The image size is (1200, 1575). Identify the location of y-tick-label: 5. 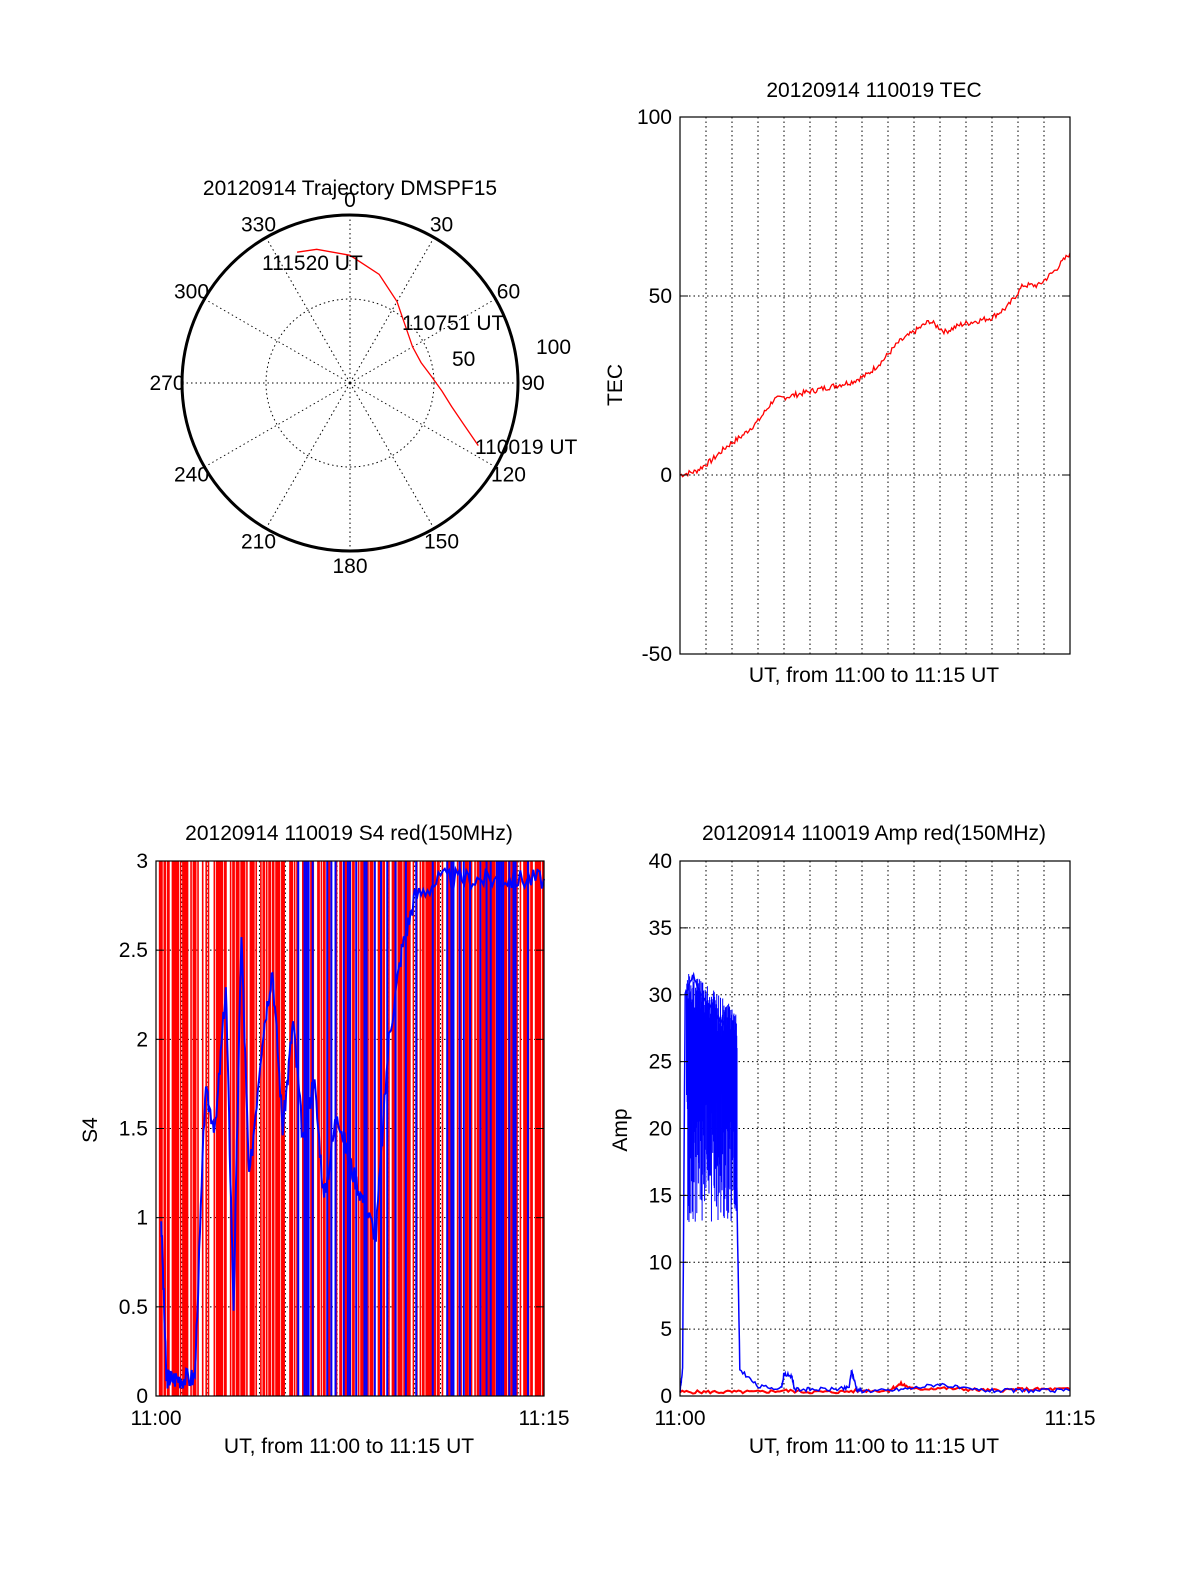
(666, 1329).